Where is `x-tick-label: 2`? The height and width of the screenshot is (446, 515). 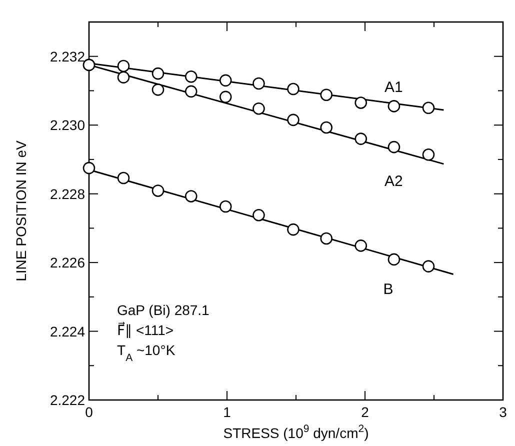 x-tick-label: 2 is located at coordinates (365, 412).